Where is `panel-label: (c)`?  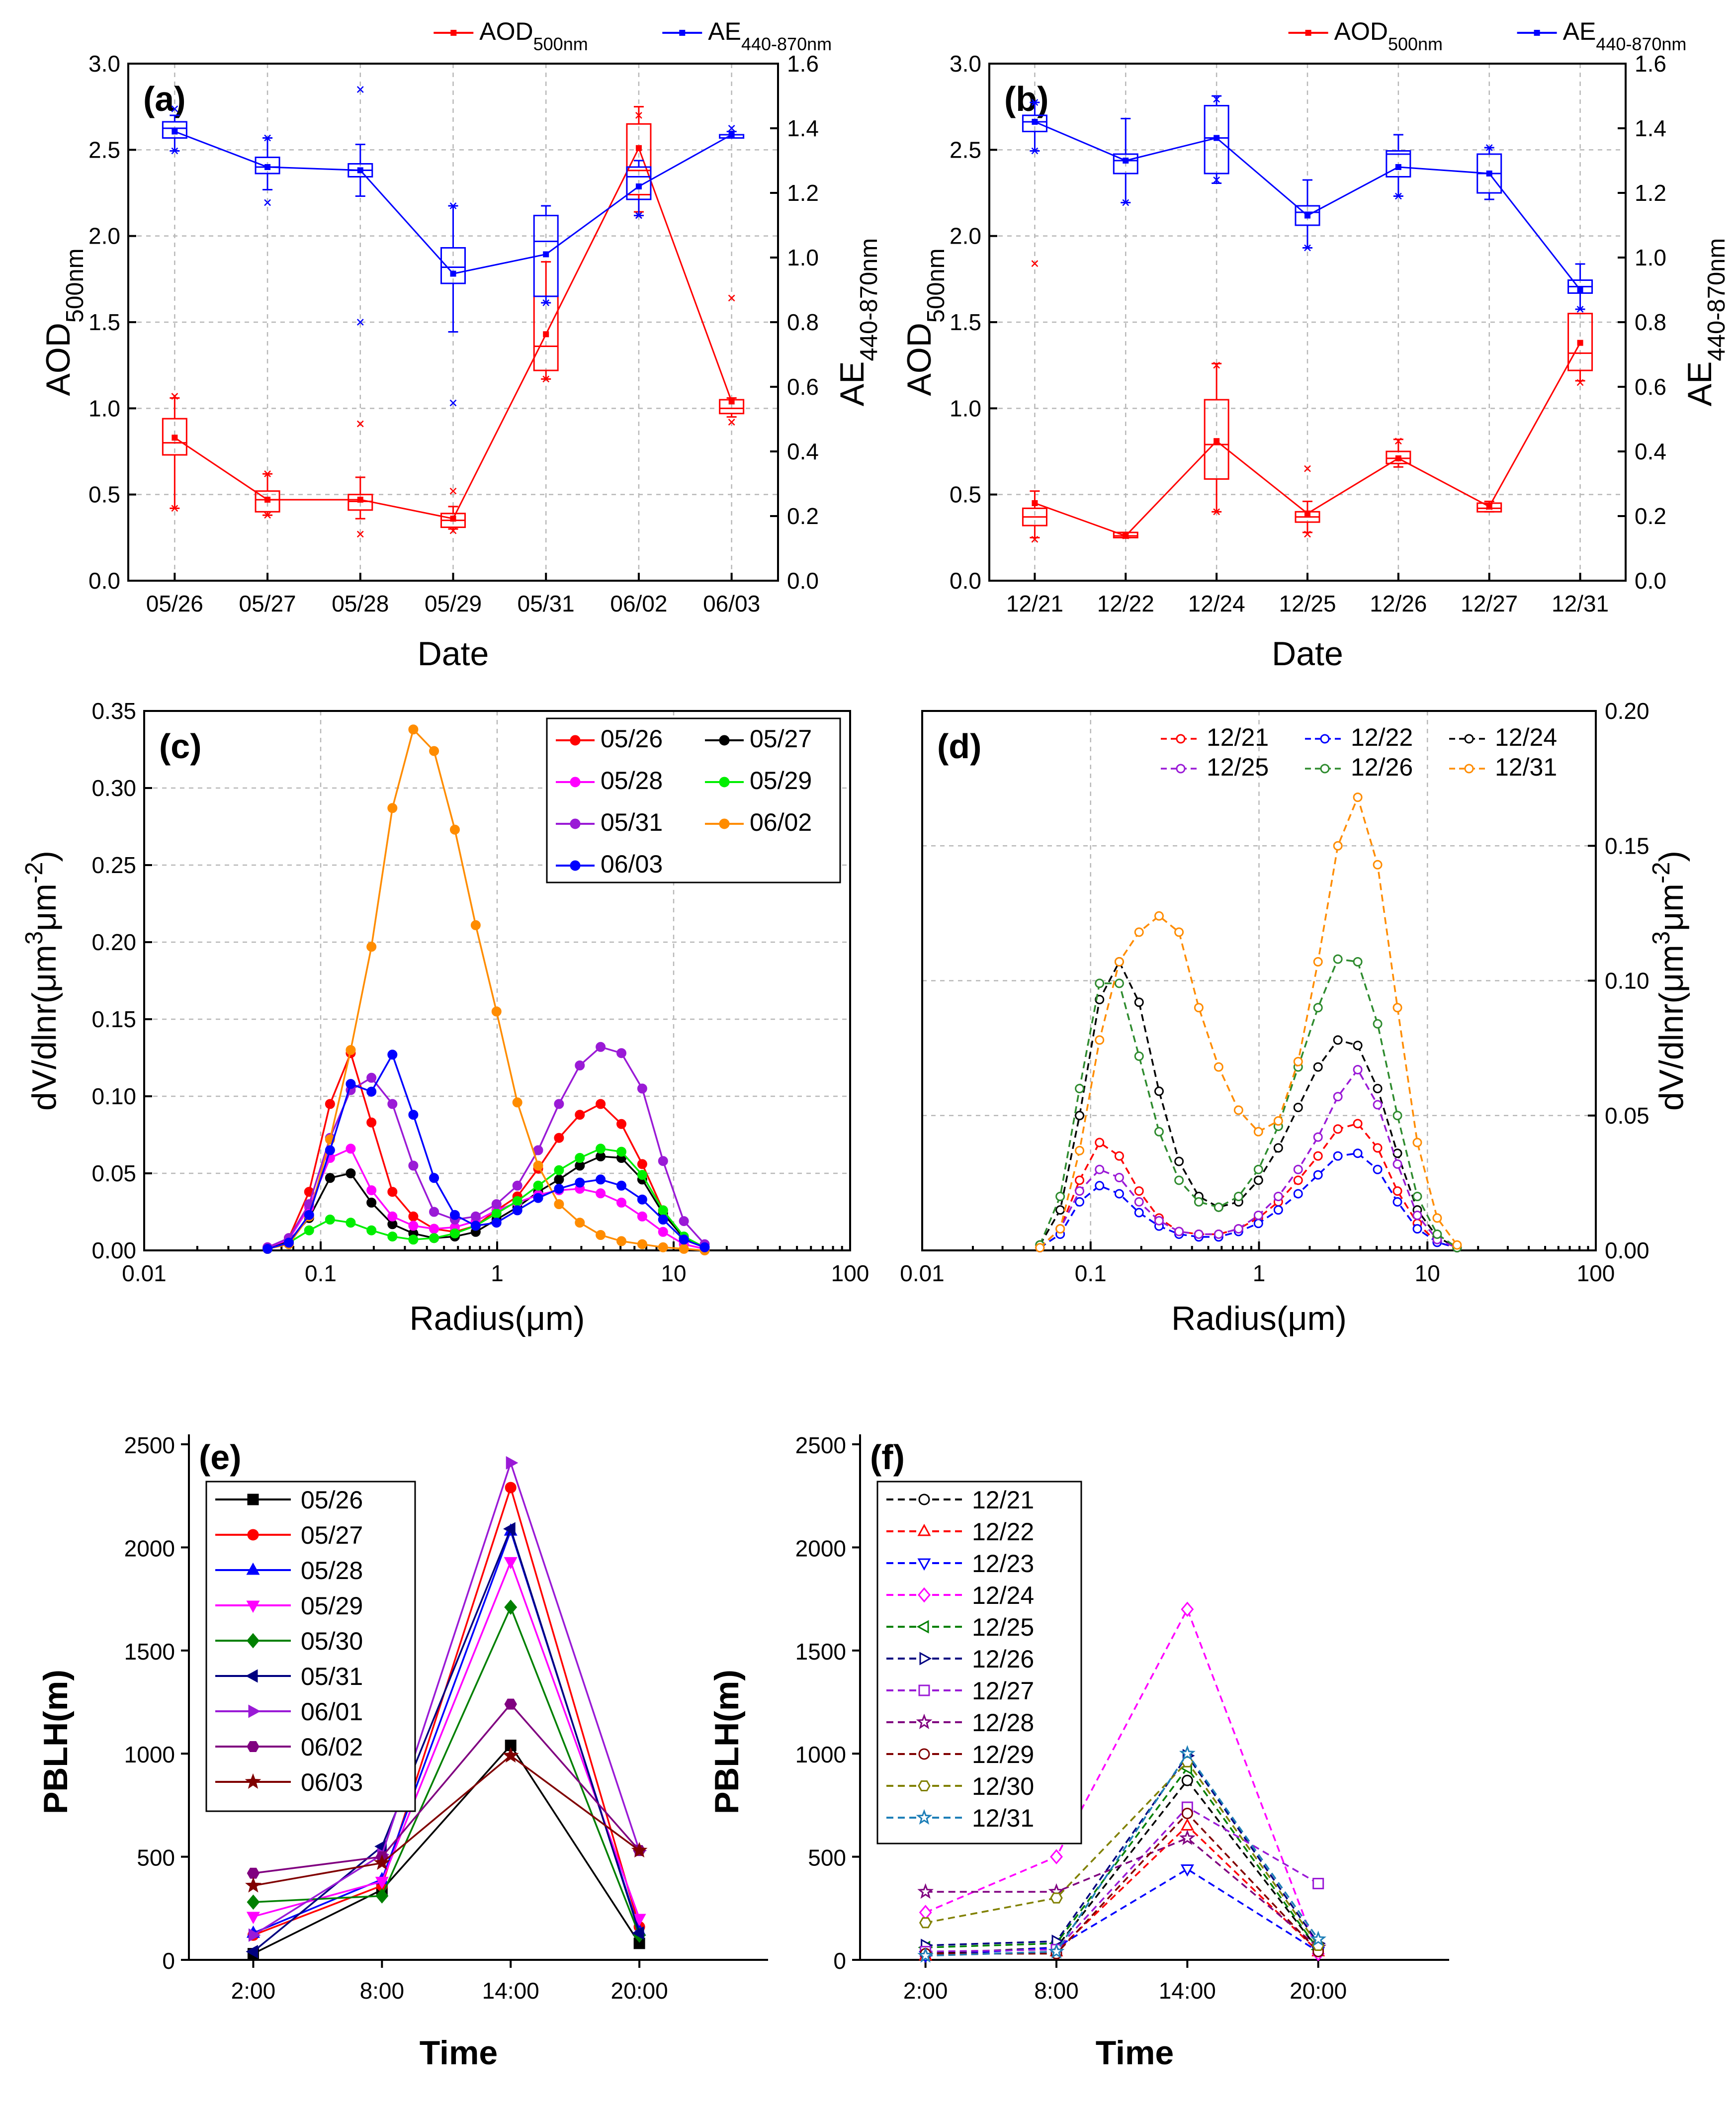 panel-label: (c) is located at coordinates (181, 746).